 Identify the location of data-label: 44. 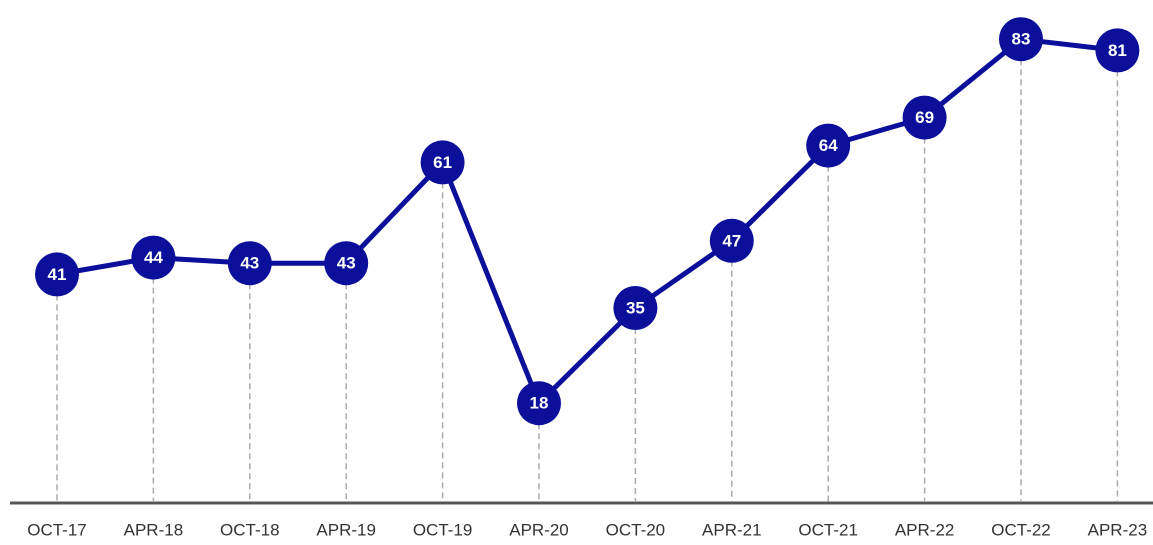
(153, 257).